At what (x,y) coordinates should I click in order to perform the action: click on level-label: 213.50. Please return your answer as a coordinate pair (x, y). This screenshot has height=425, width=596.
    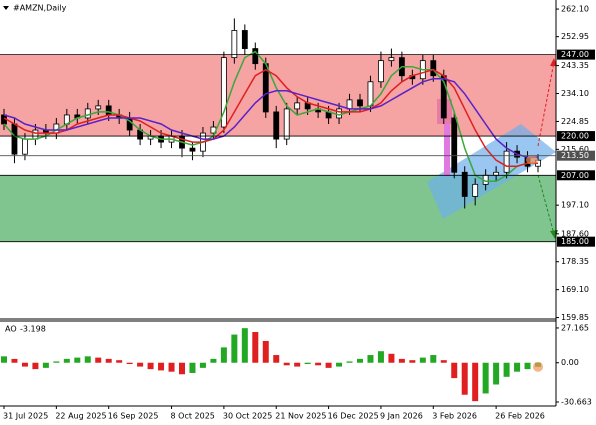
    Looking at the image, I should click on (575, 155).